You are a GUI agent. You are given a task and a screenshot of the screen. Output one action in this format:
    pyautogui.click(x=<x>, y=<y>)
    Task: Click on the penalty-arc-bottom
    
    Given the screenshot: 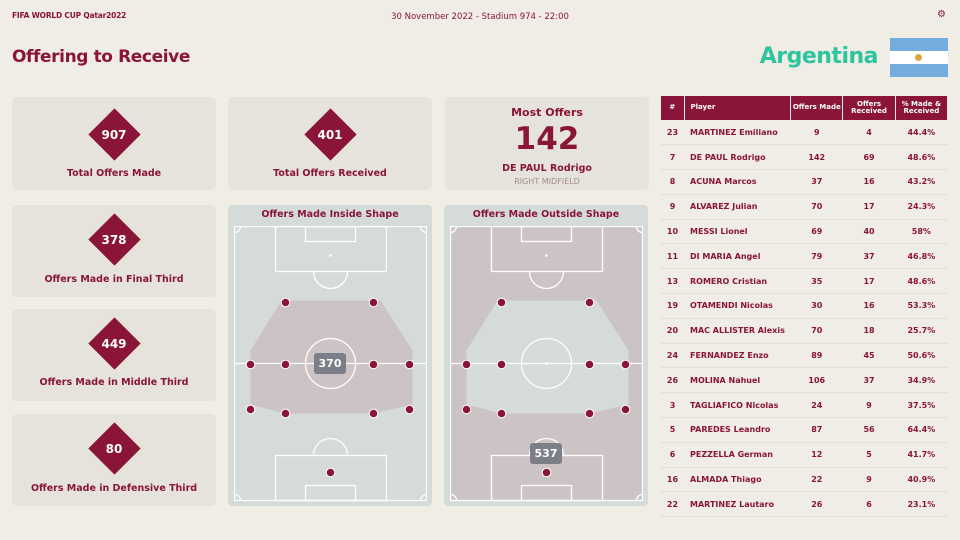 What is the action you would take?
    pyautogui.click(x=330, y=446)
    